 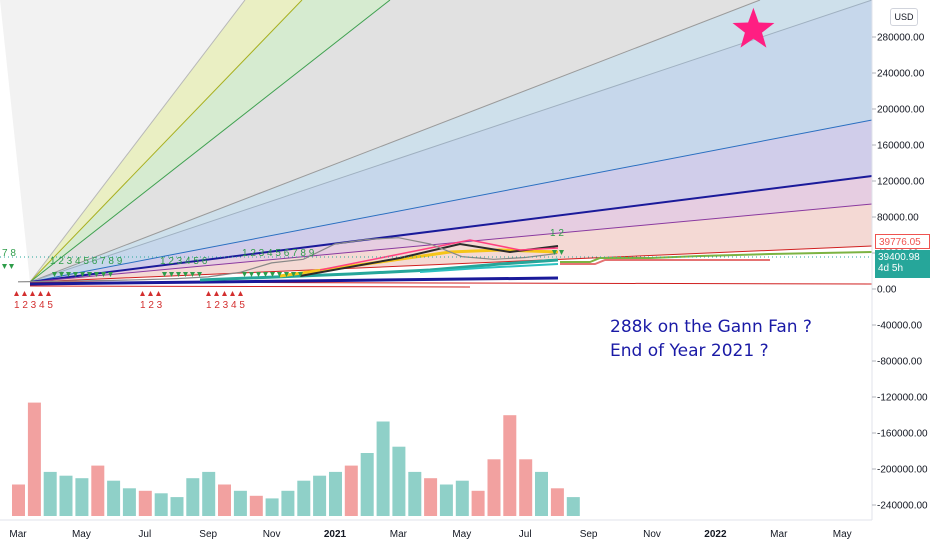 What do you see at coordinates (901, 182) in the screenshot?
I see `y-tick-label: 120000.00` at bounding box center [901, 182].